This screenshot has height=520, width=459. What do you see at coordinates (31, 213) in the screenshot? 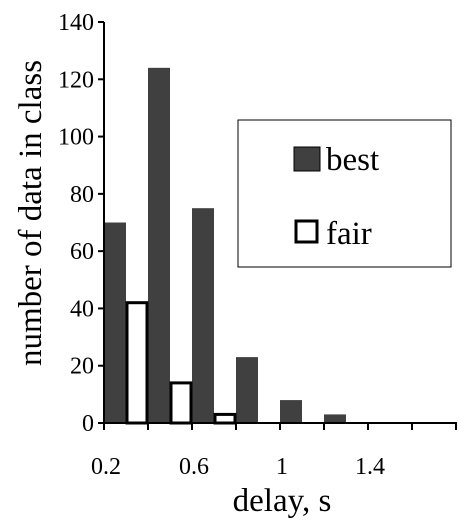
I see `y-axis-title: number of data in class` at bounding box center [31, 213].